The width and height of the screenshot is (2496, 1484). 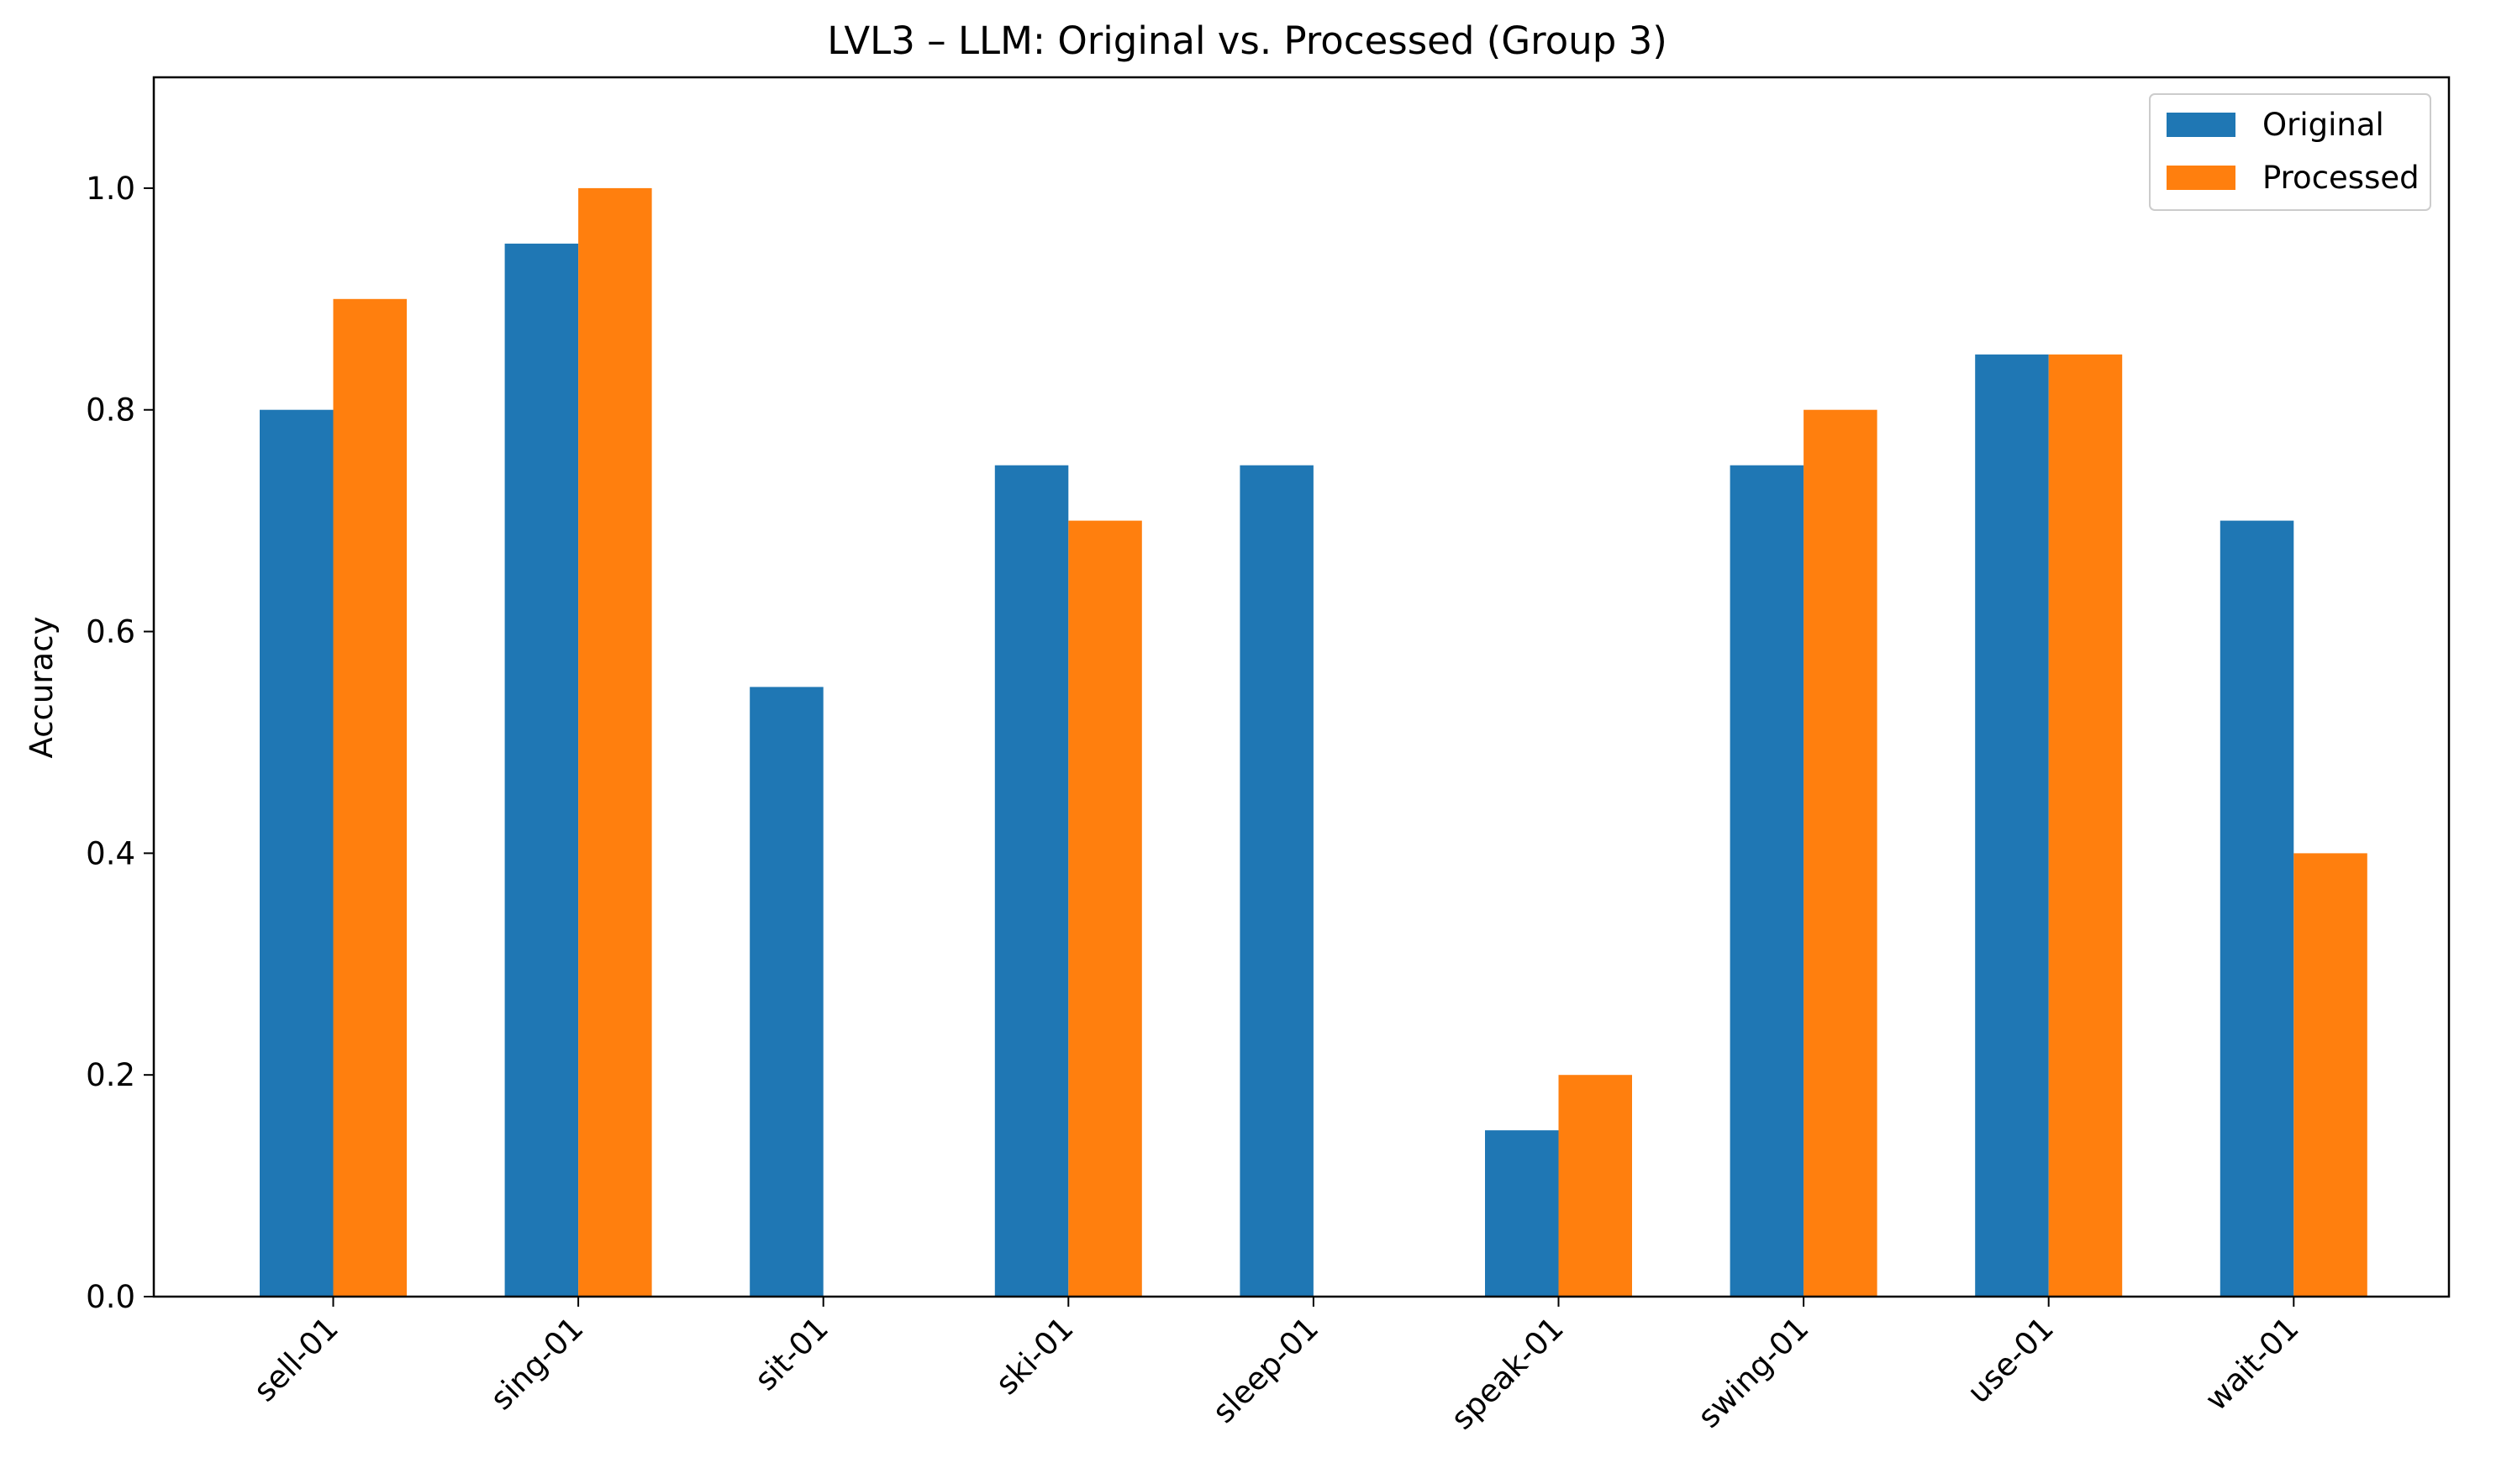 I want to click on y-tick-label: 0.0, so click(x=110, y=1297).